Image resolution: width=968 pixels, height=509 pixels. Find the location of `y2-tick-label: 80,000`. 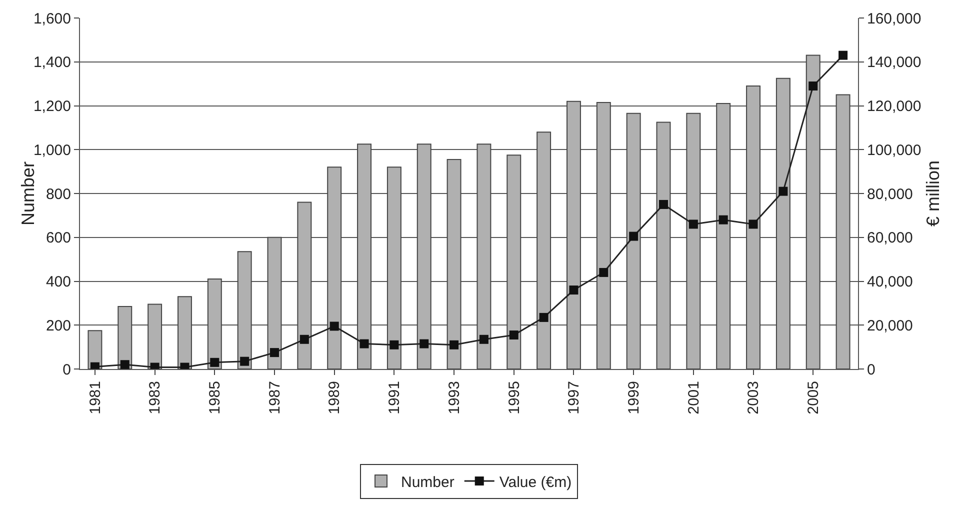

y2-tick-label: 80,000 is located at coordinates (890, 194).